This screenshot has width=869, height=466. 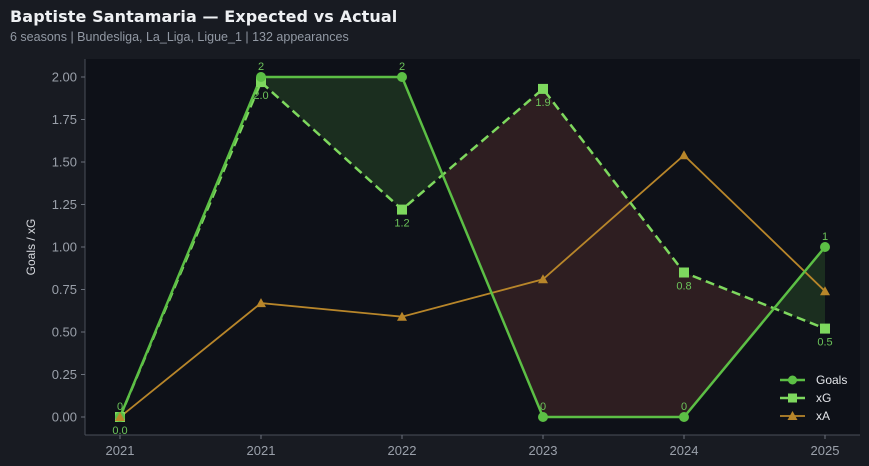 I want to click on legend: Goals xG xA, so click(x=813, y=398).